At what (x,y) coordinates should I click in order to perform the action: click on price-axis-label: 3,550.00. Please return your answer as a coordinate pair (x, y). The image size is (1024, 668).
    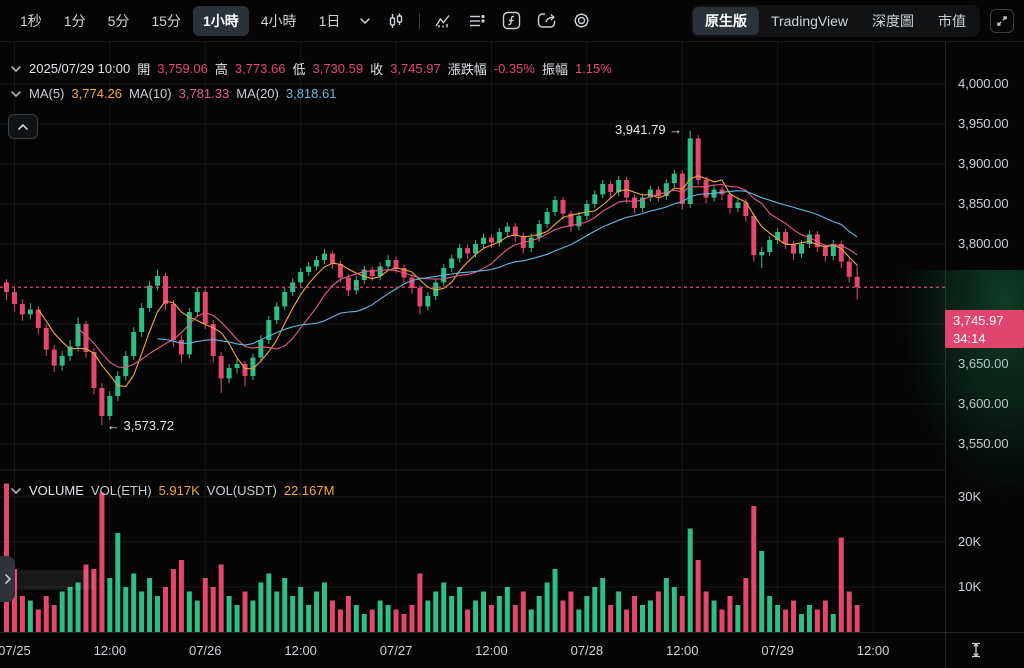
    Looking at the image, I should click on (983, 443).